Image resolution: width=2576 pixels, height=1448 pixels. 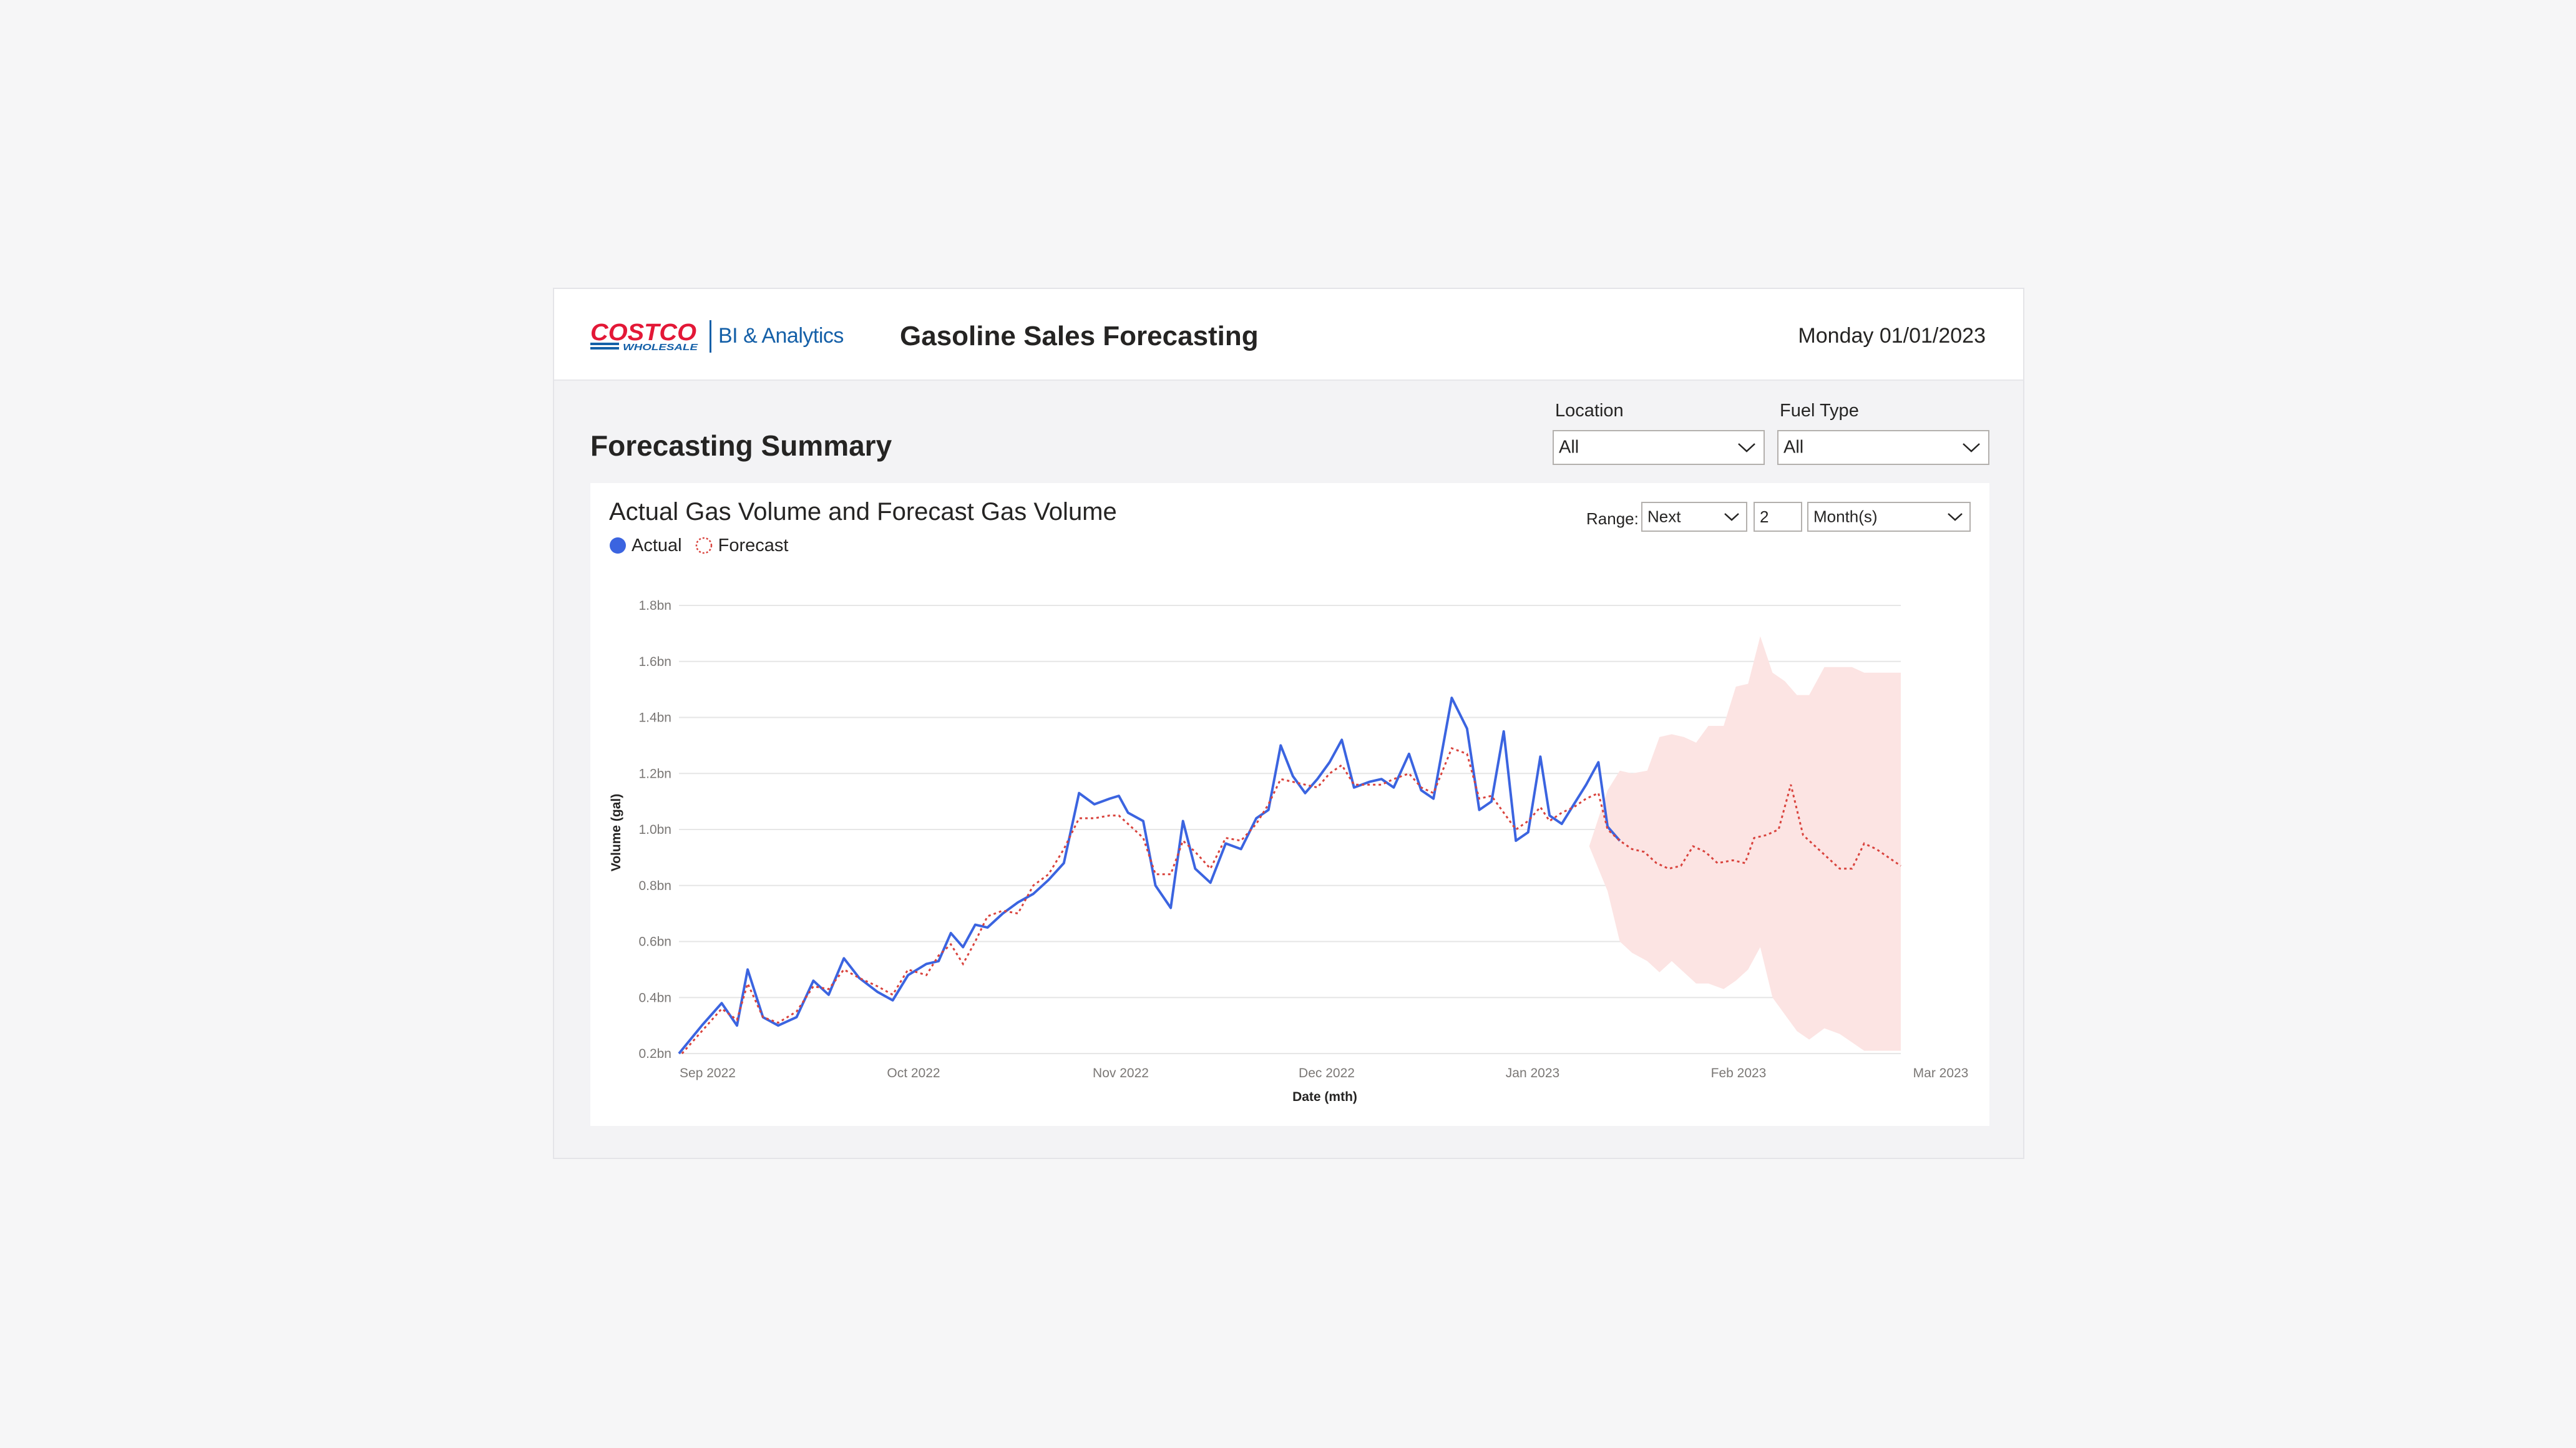 What do you see at coordinates (1819, 411) in the screenshot?
I see `fuel-type-filter-label: Fuel Type` at bounding box center [1819, 411].